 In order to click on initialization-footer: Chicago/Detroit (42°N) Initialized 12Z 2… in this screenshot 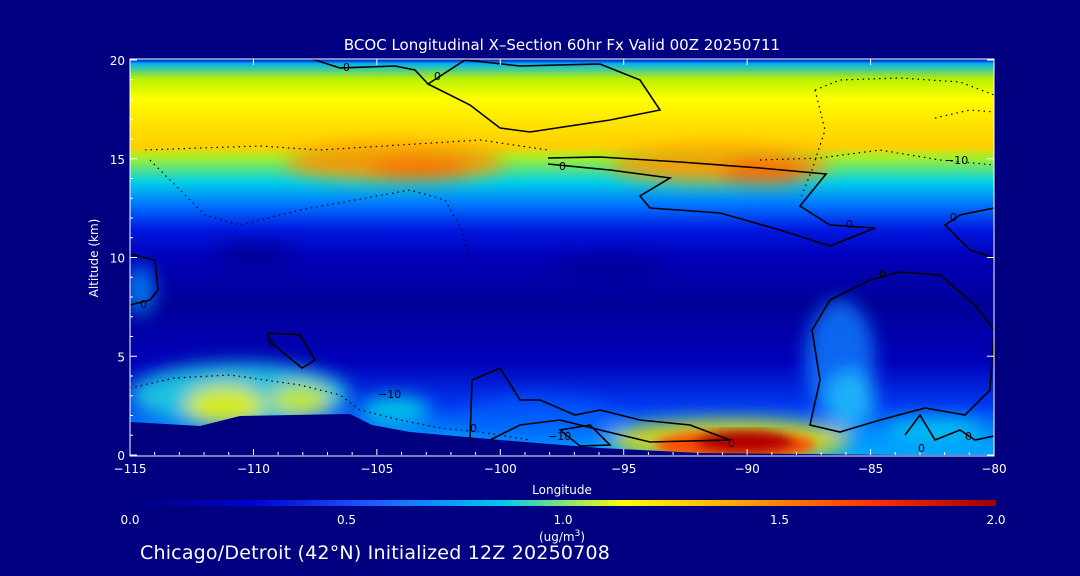, I will do `click(375, 553)`.